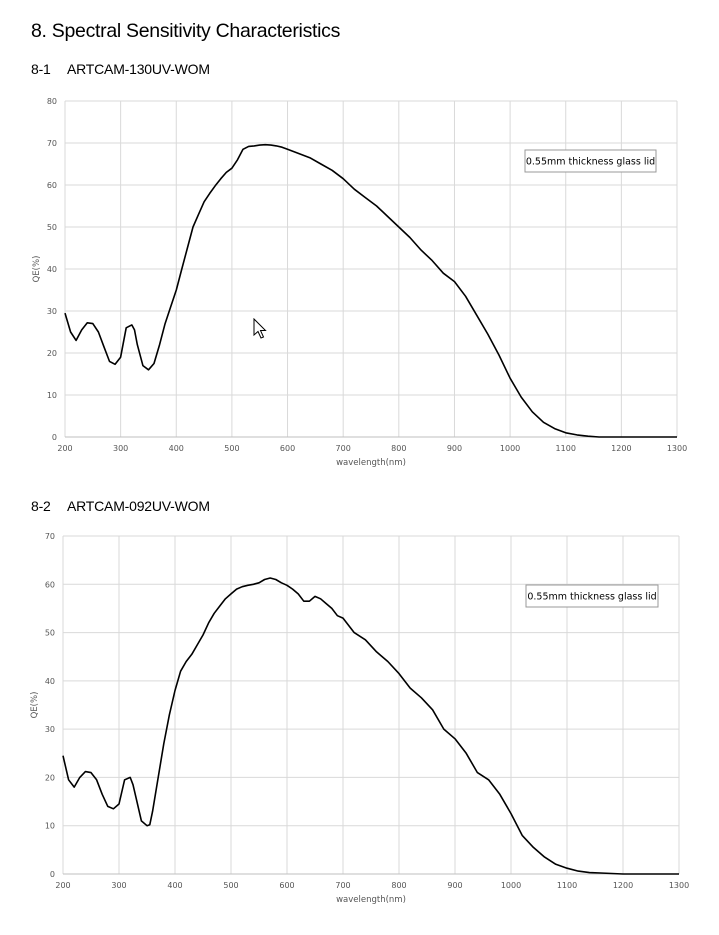  I want to click on y-tick-label: 60, so click(52, 185).